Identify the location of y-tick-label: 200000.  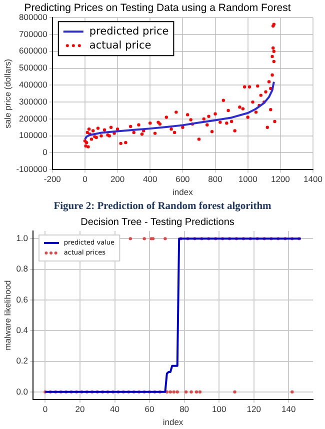
(33, 118).